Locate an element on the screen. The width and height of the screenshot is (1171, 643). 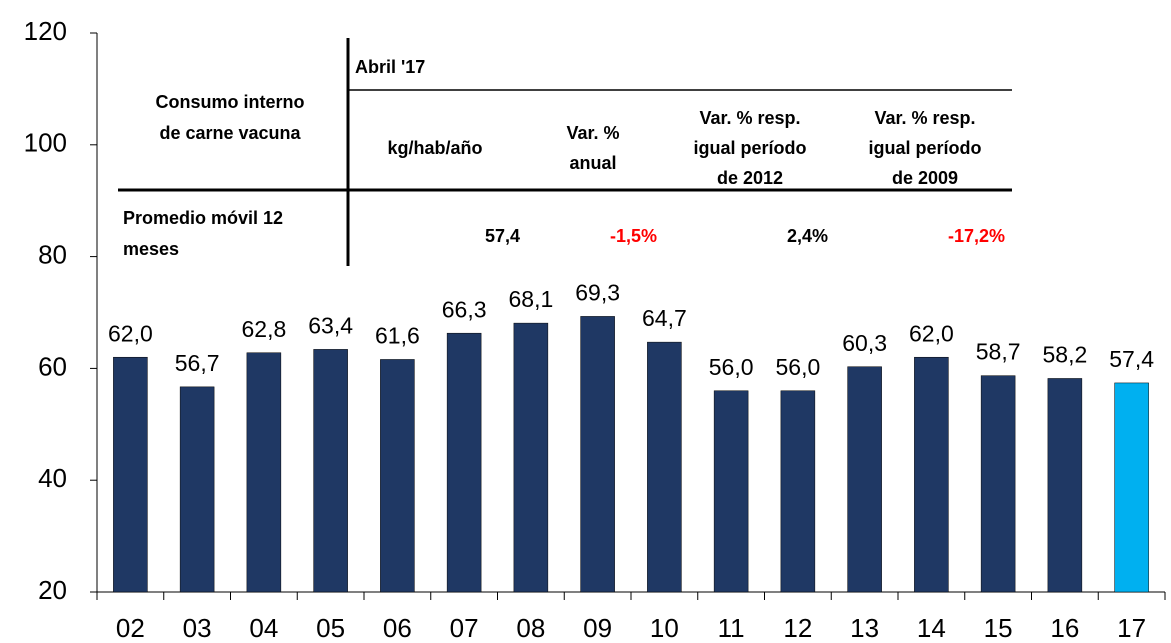
table-row-label: Promedio móvil 12 is located at coordinates (203, 218).